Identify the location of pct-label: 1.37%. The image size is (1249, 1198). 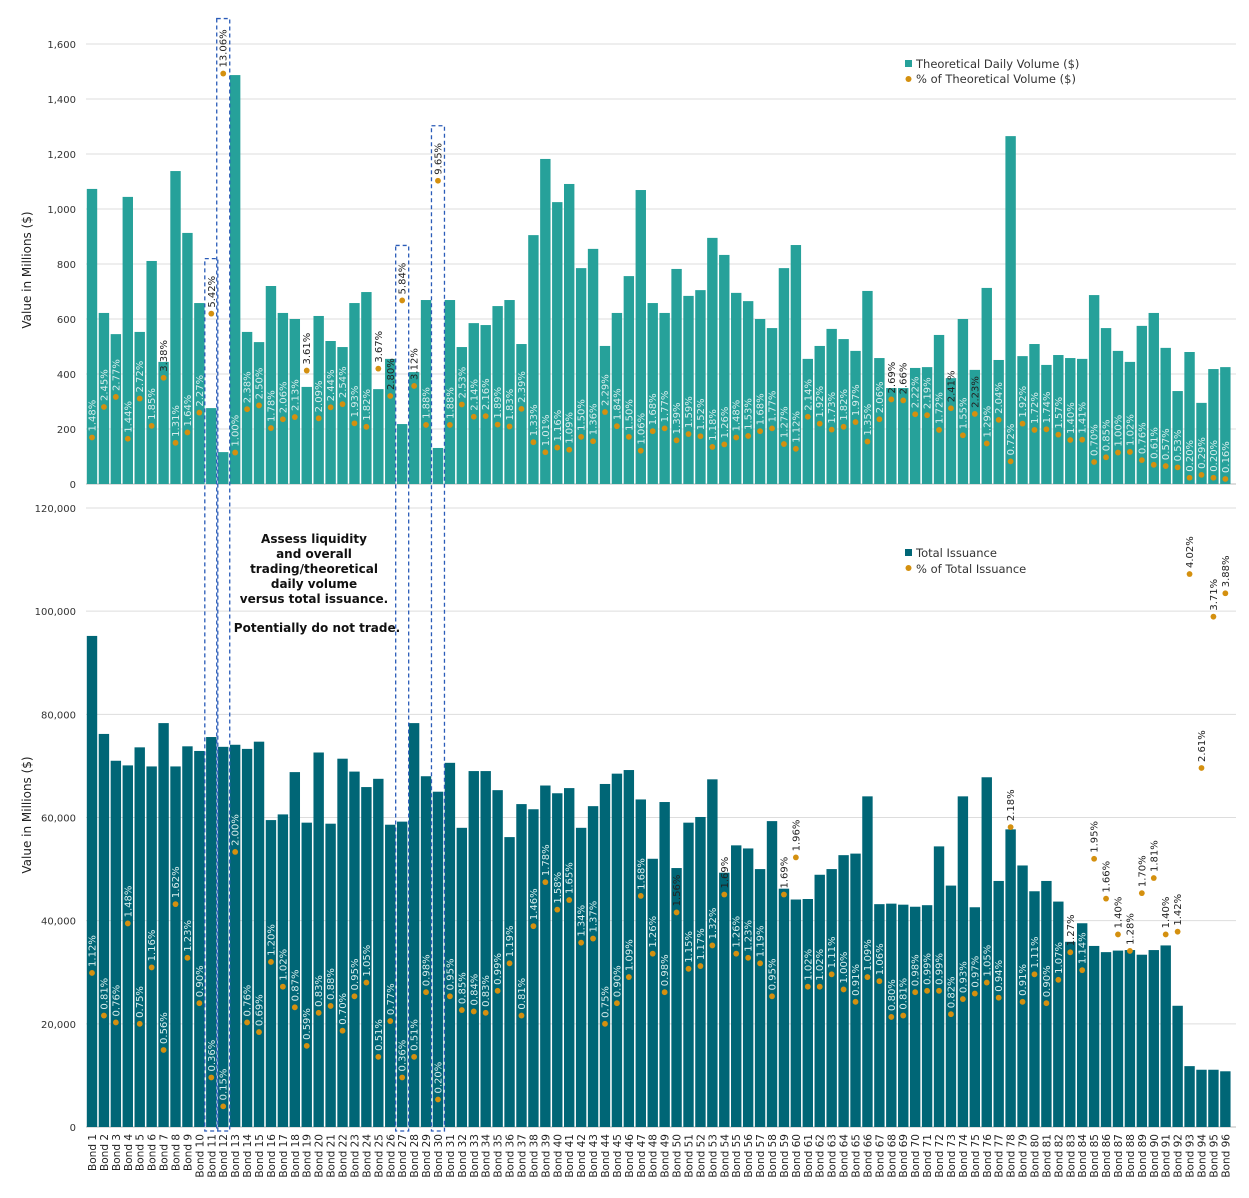
(594, 917).